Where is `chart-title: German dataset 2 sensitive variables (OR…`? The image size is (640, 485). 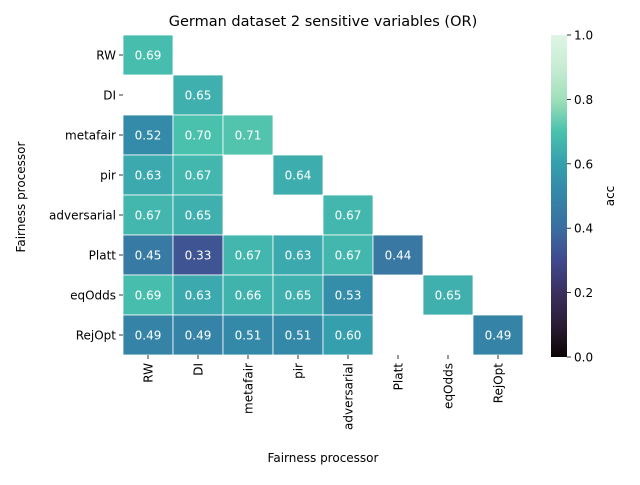
chart-title: German dataset 2 sensitive variables (OR… is located at coordinates (323, 22).